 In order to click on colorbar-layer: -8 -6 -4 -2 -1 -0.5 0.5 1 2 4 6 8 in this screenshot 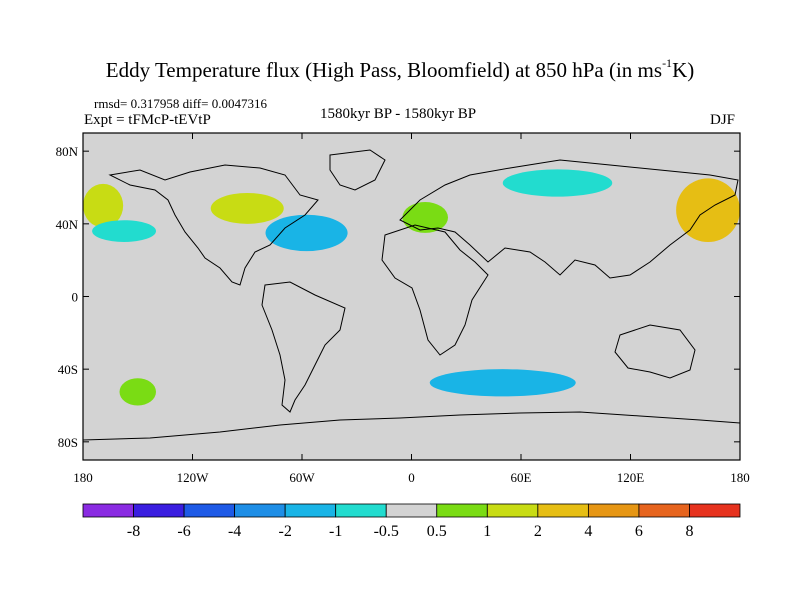, I will do `click(411, 521)`.